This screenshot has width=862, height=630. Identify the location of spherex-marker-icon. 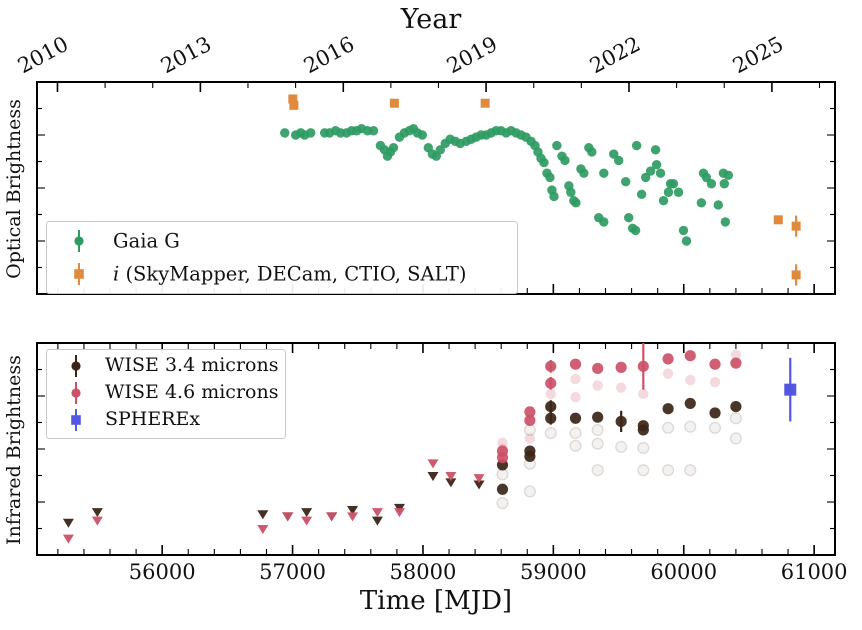
(76, 422).